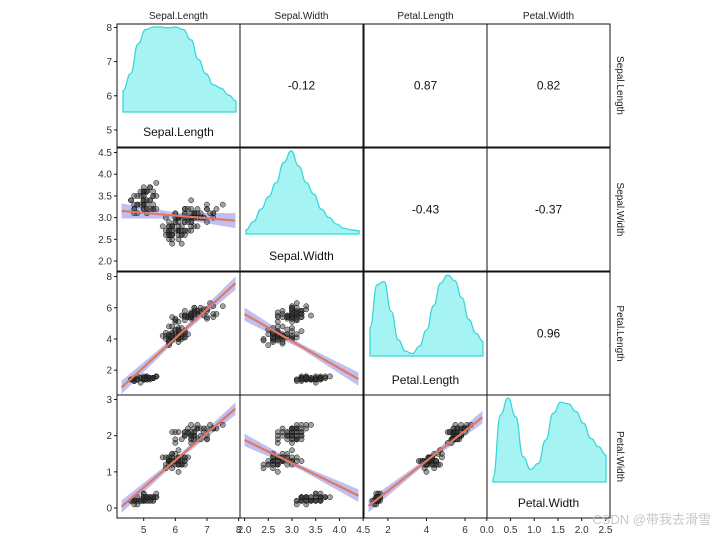 Image resolution: width=726 pixels, height=539 pixels. Describe the element at coordinates (425, 16) in the screenshot. I see `column-label-petal-length: Petal.Length` at that location.